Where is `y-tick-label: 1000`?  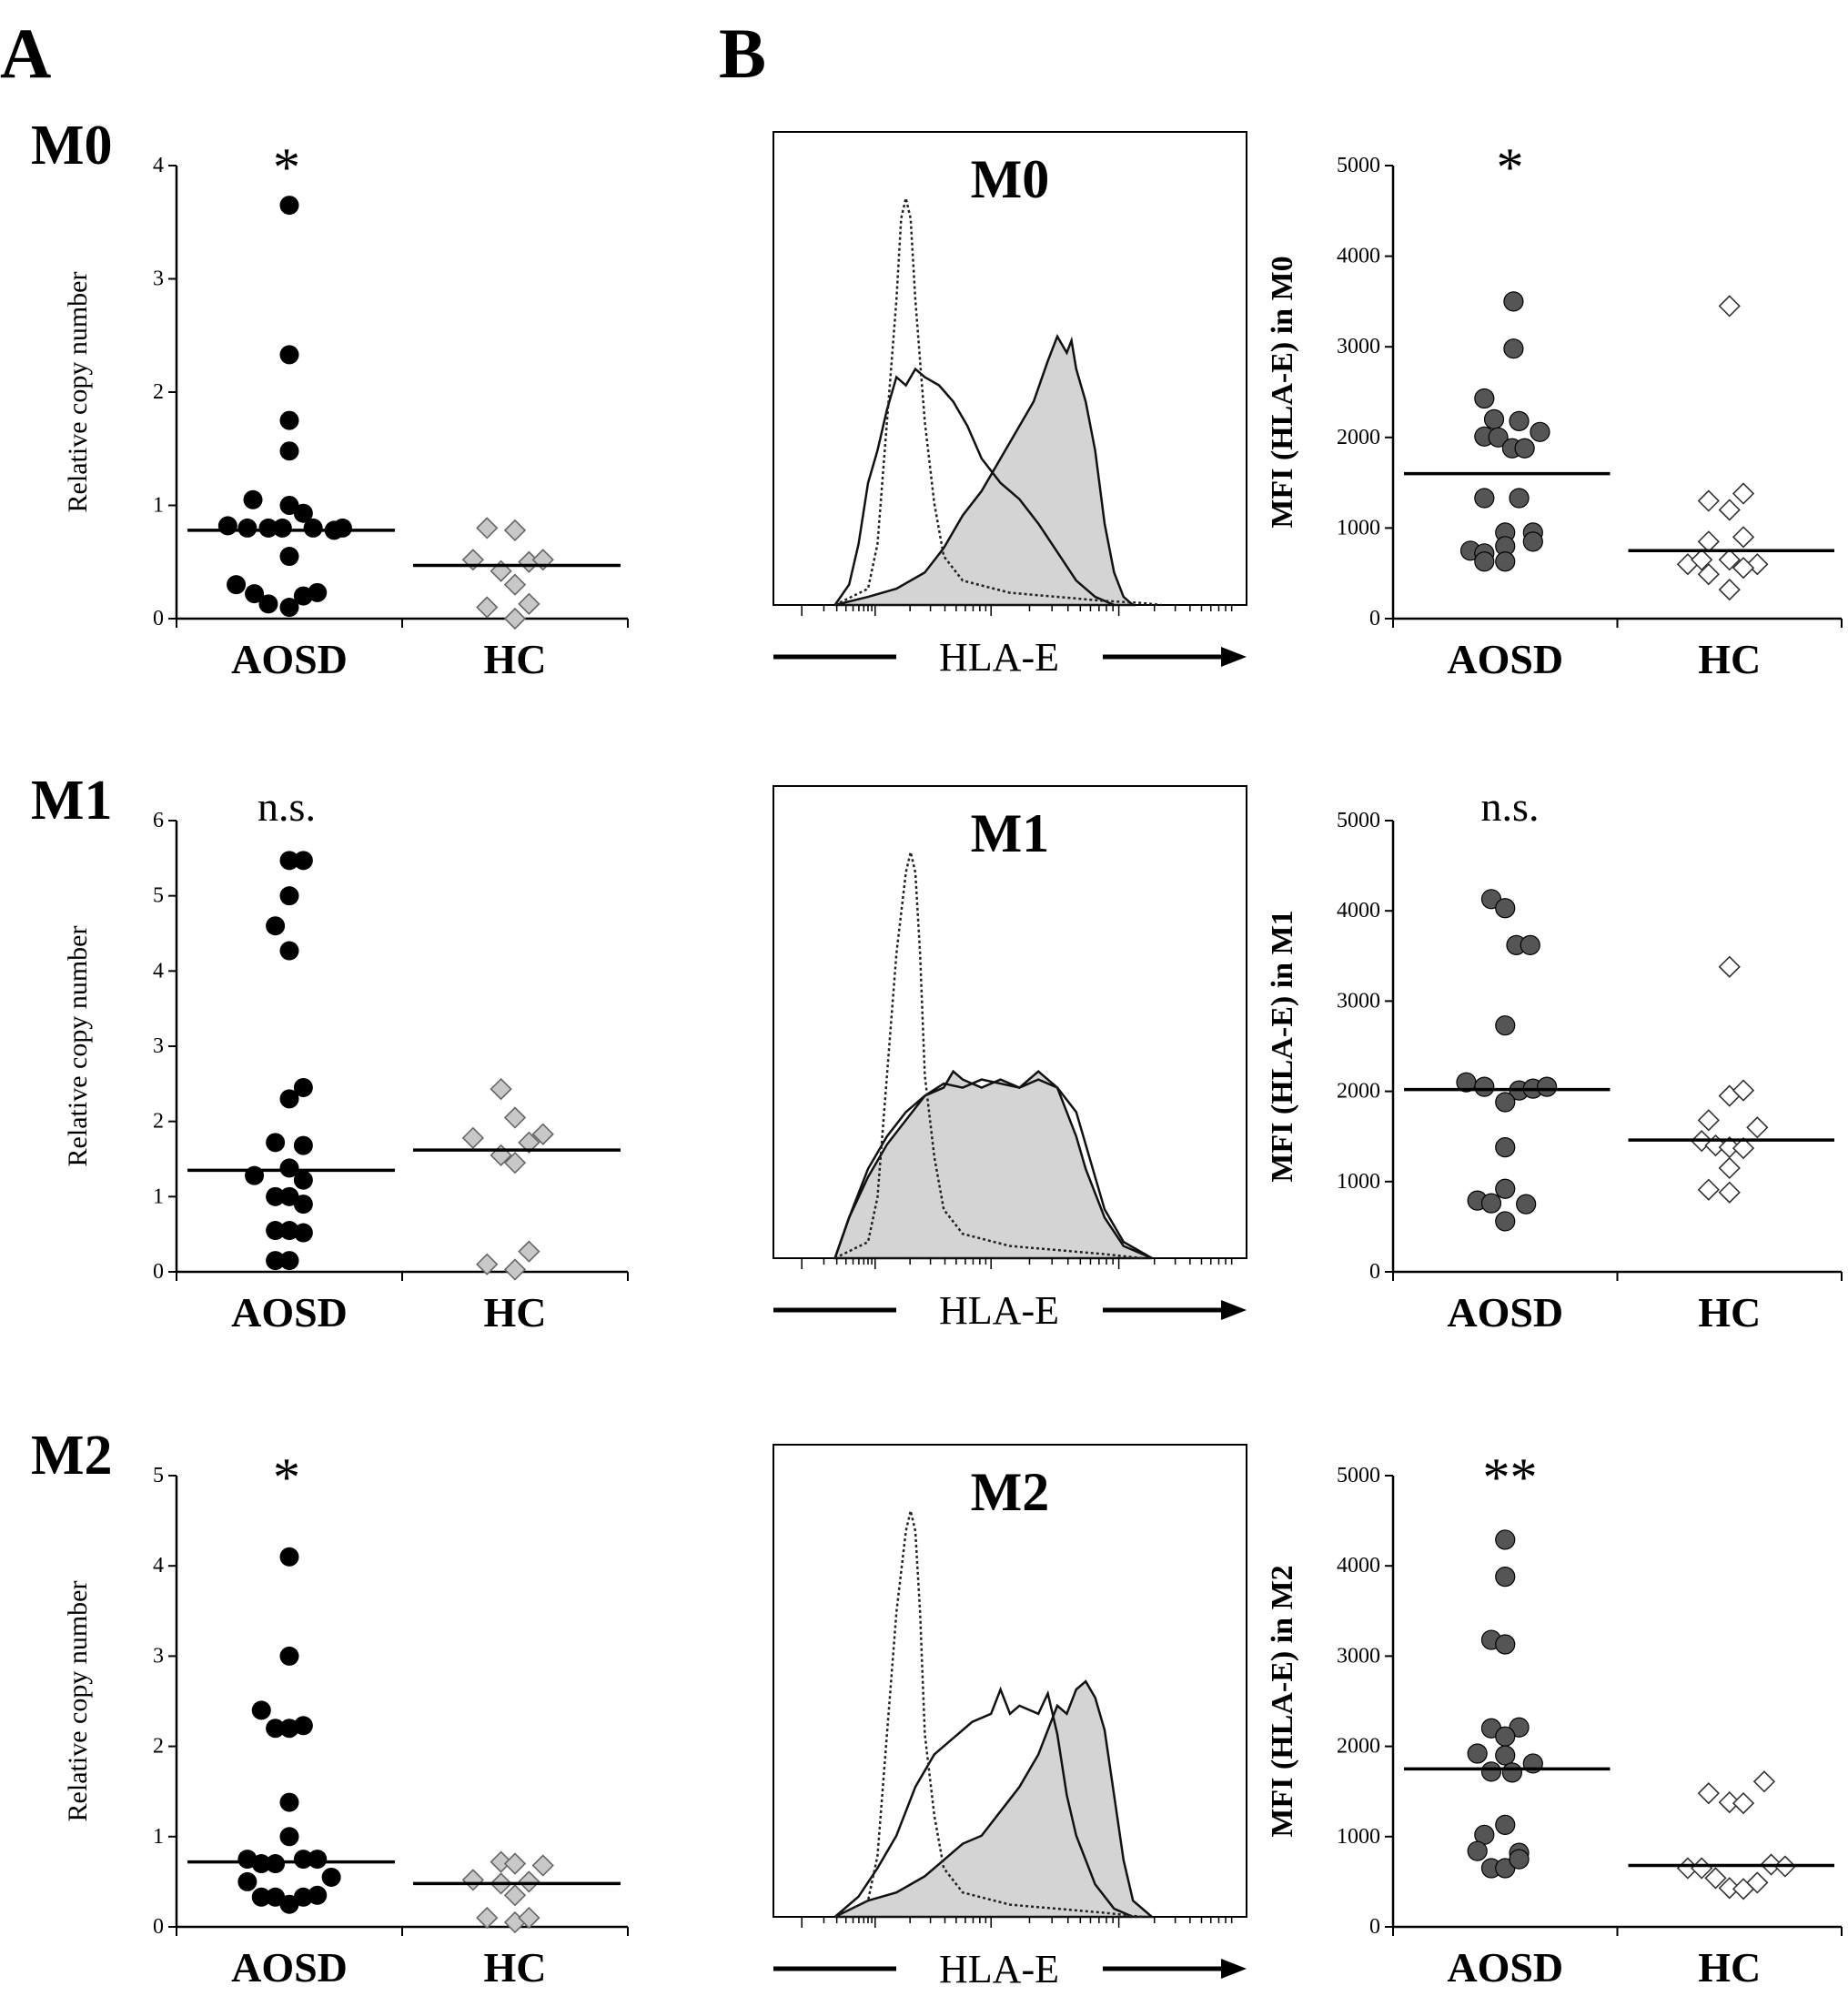 y-tick-label: 1000 is located at coordinates (1358, 1182).